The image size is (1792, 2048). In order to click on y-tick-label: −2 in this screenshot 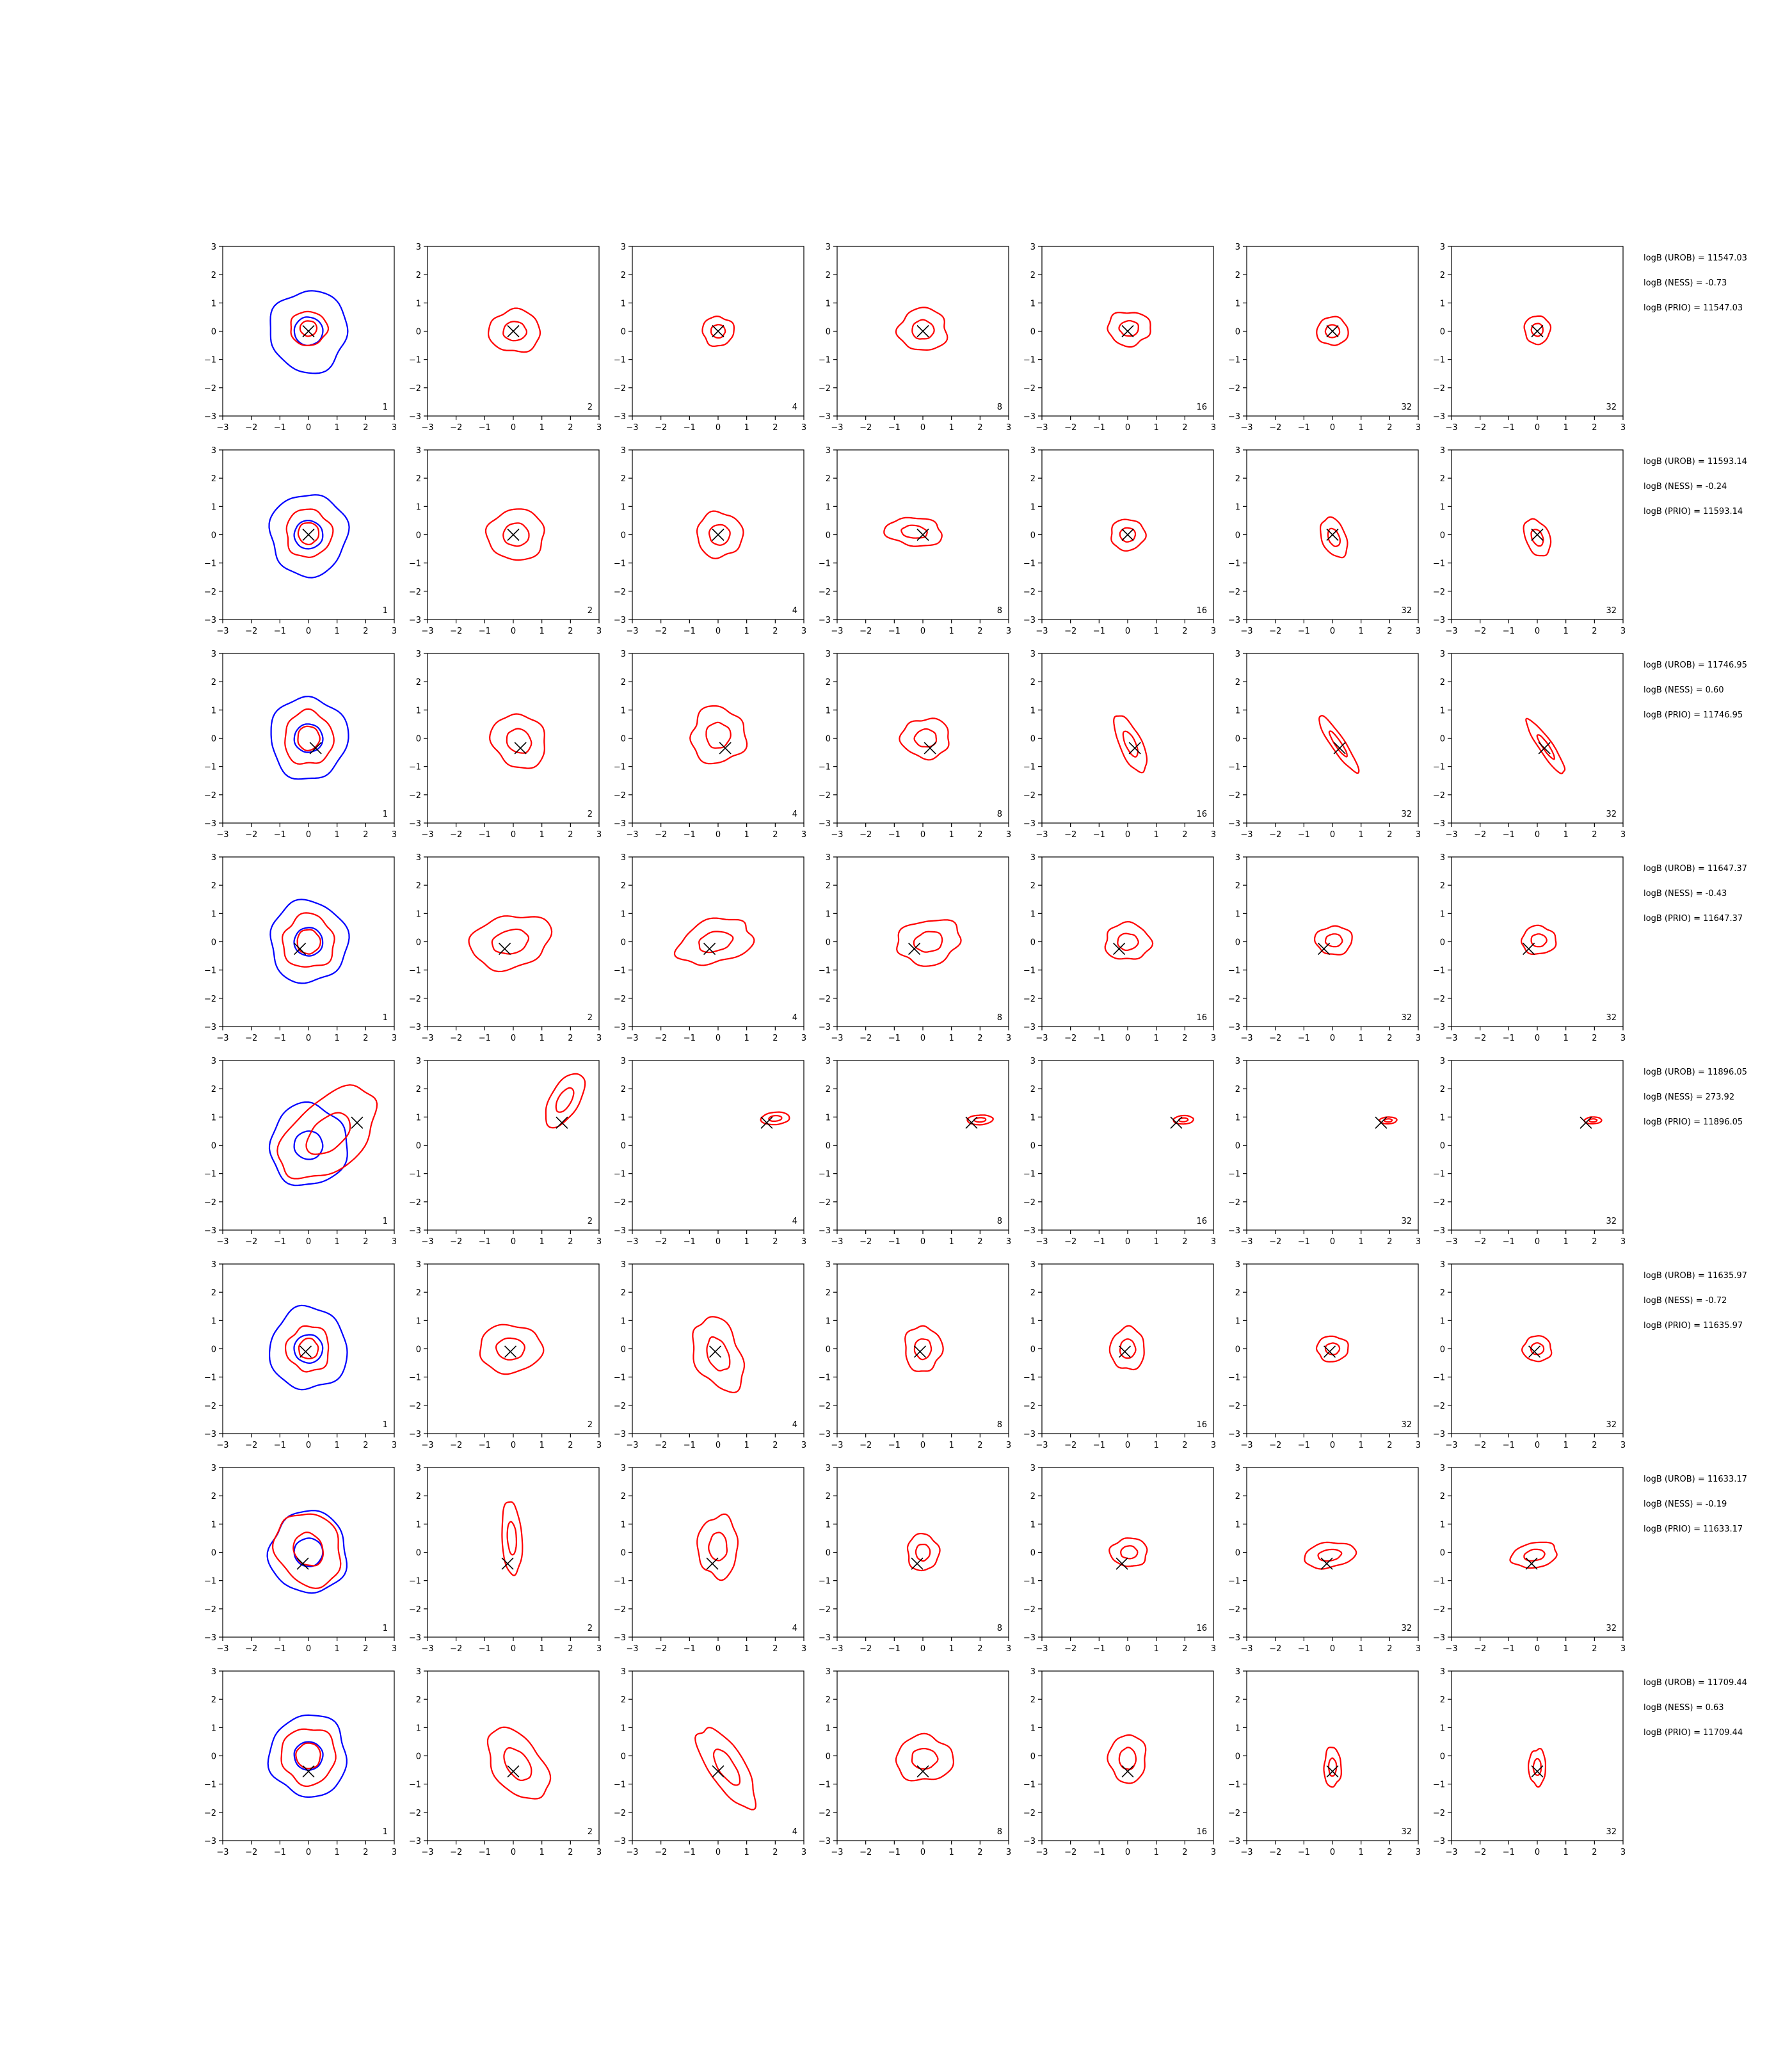, I will do `click(1234, 796)`.